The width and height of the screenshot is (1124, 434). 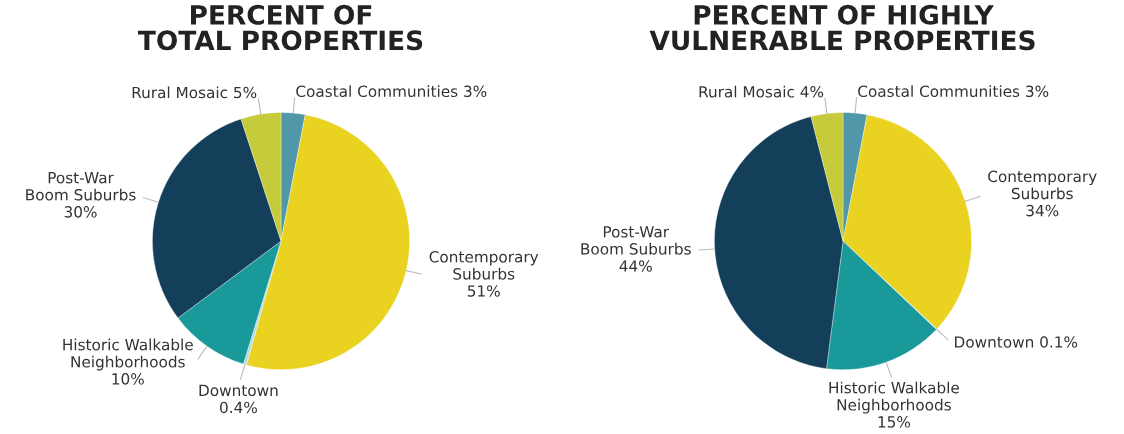 What do you see at coordinates (894, 422) in the screenshot?
I see `data-label: 15%` at bounding box center [894, 422].